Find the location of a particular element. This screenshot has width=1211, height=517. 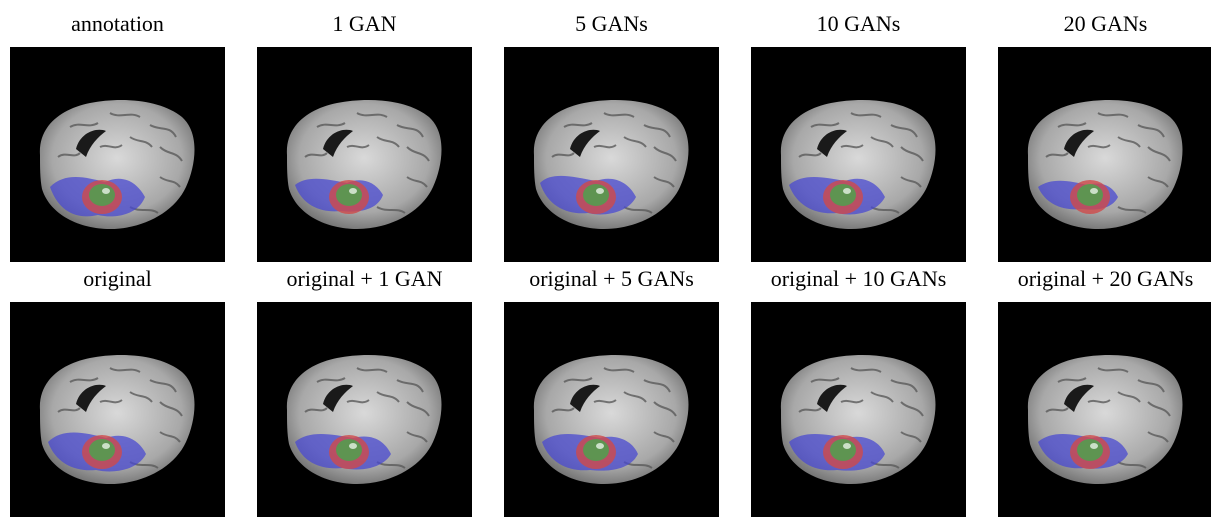

panel-title: 10 GANs is located at coordinates (858, 23).